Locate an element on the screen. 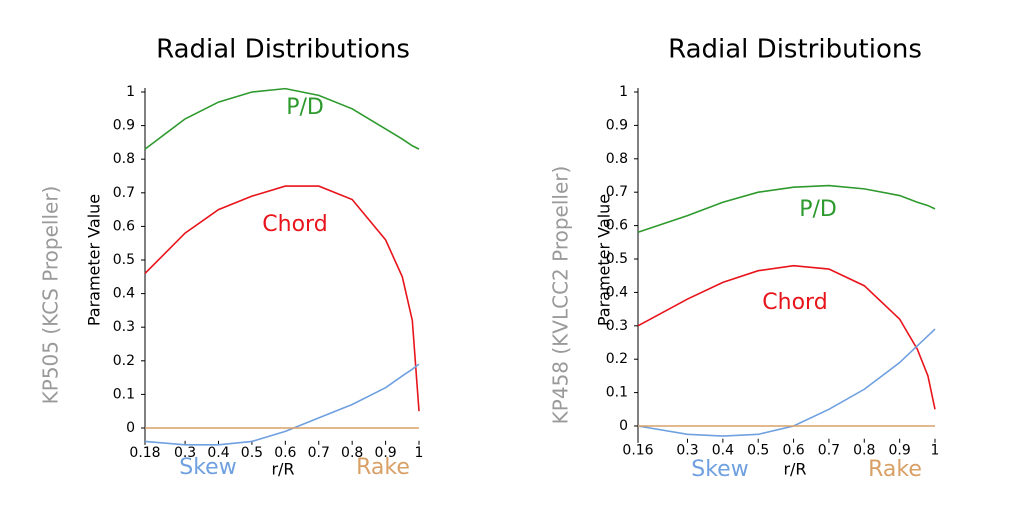 The image size is (1024, 512). x-tick-label: 0.18 is located at coordinates (144, 453).